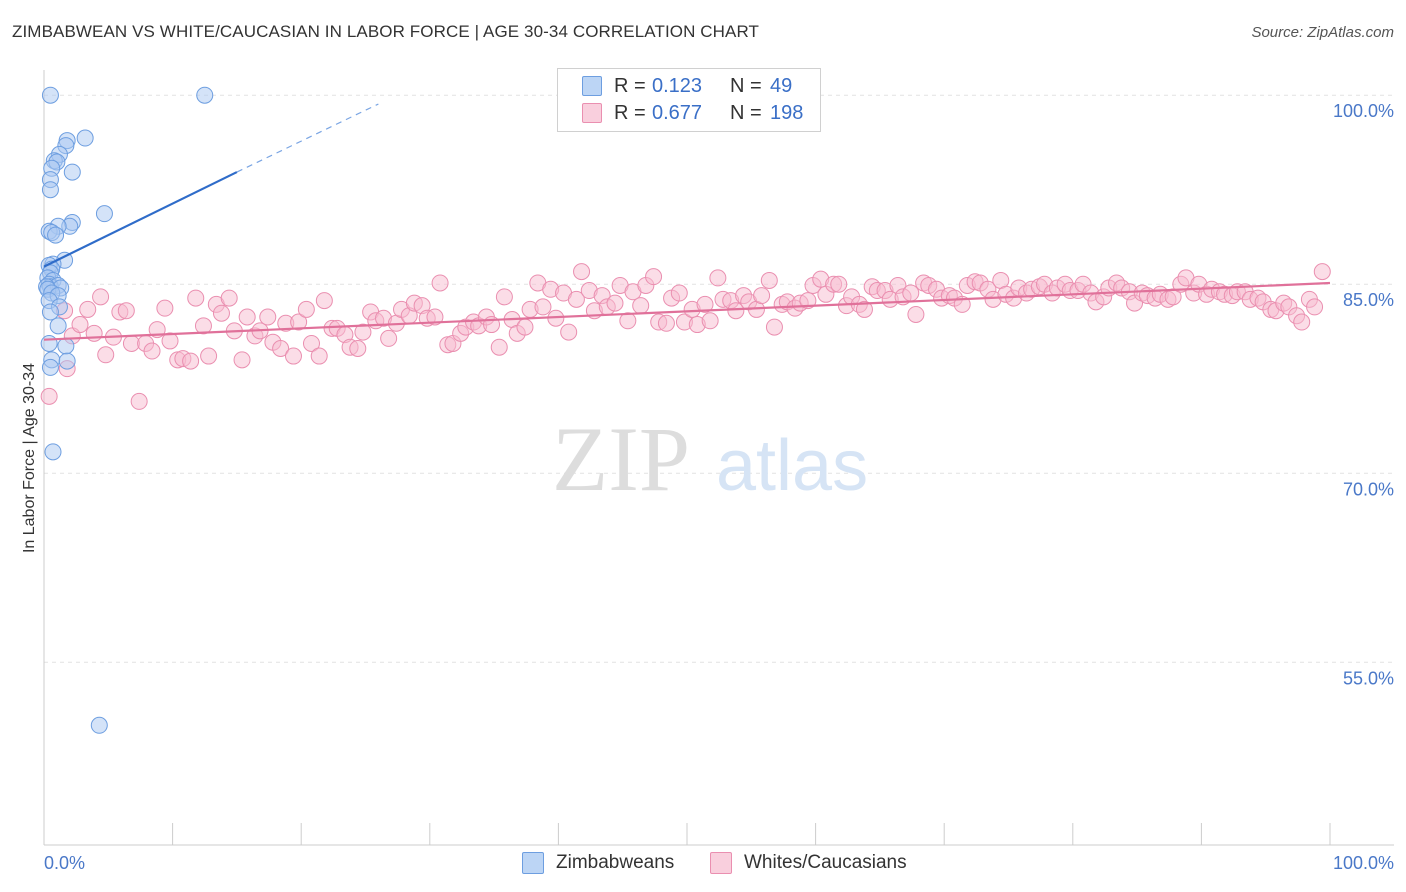  What do you see at coordinates (615, 862) in the screenshot?
I see `bottom-legend-label: Zimbabweans` at bounding box center [615, 862].